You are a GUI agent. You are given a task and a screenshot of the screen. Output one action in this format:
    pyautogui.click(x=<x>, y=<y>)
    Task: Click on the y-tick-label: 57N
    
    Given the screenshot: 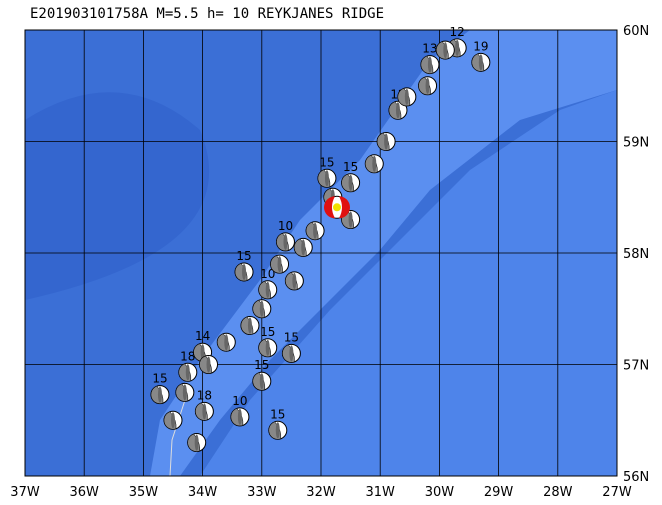 What is the action you would take?
    pyautogui.click(x=636, y=366)
    